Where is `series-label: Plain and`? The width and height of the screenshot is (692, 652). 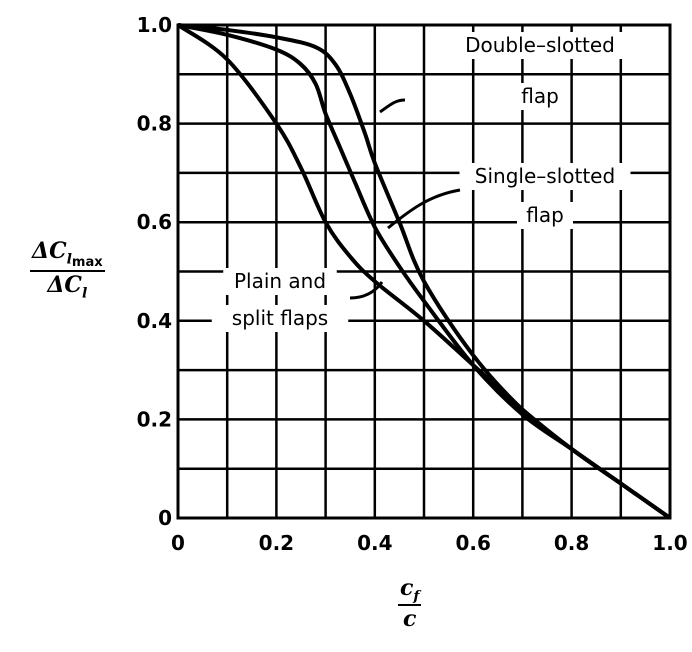 series-label: Plain and is located at coordinates (280, 281).